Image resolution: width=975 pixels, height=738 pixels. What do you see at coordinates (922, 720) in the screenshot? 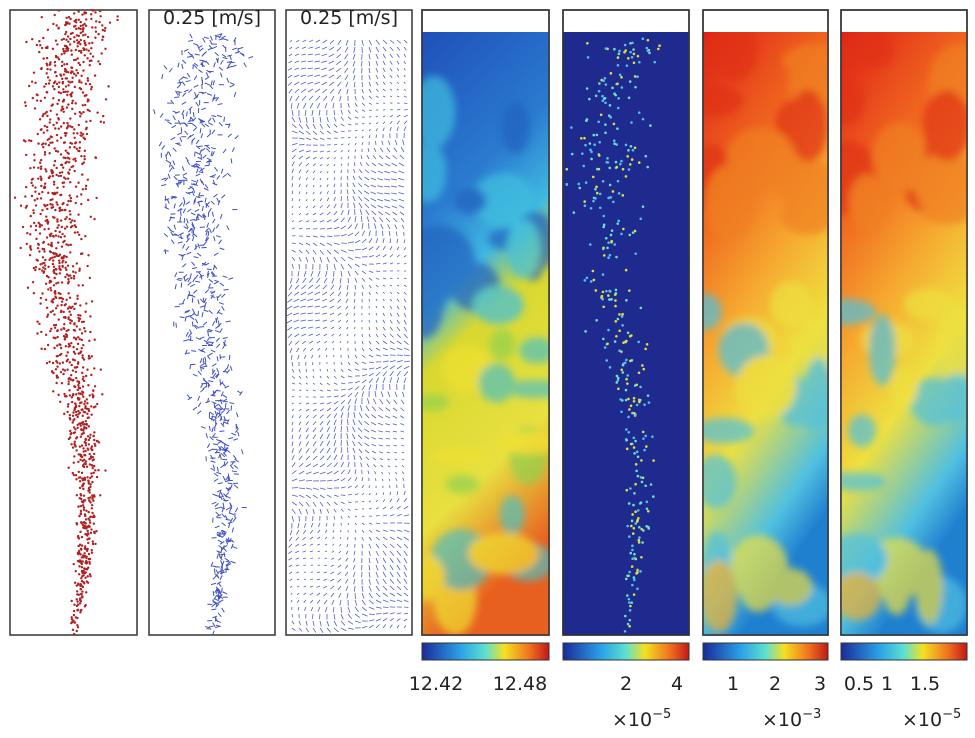
I see `multiplier-base: ×10` at bounding box center [922, 720].